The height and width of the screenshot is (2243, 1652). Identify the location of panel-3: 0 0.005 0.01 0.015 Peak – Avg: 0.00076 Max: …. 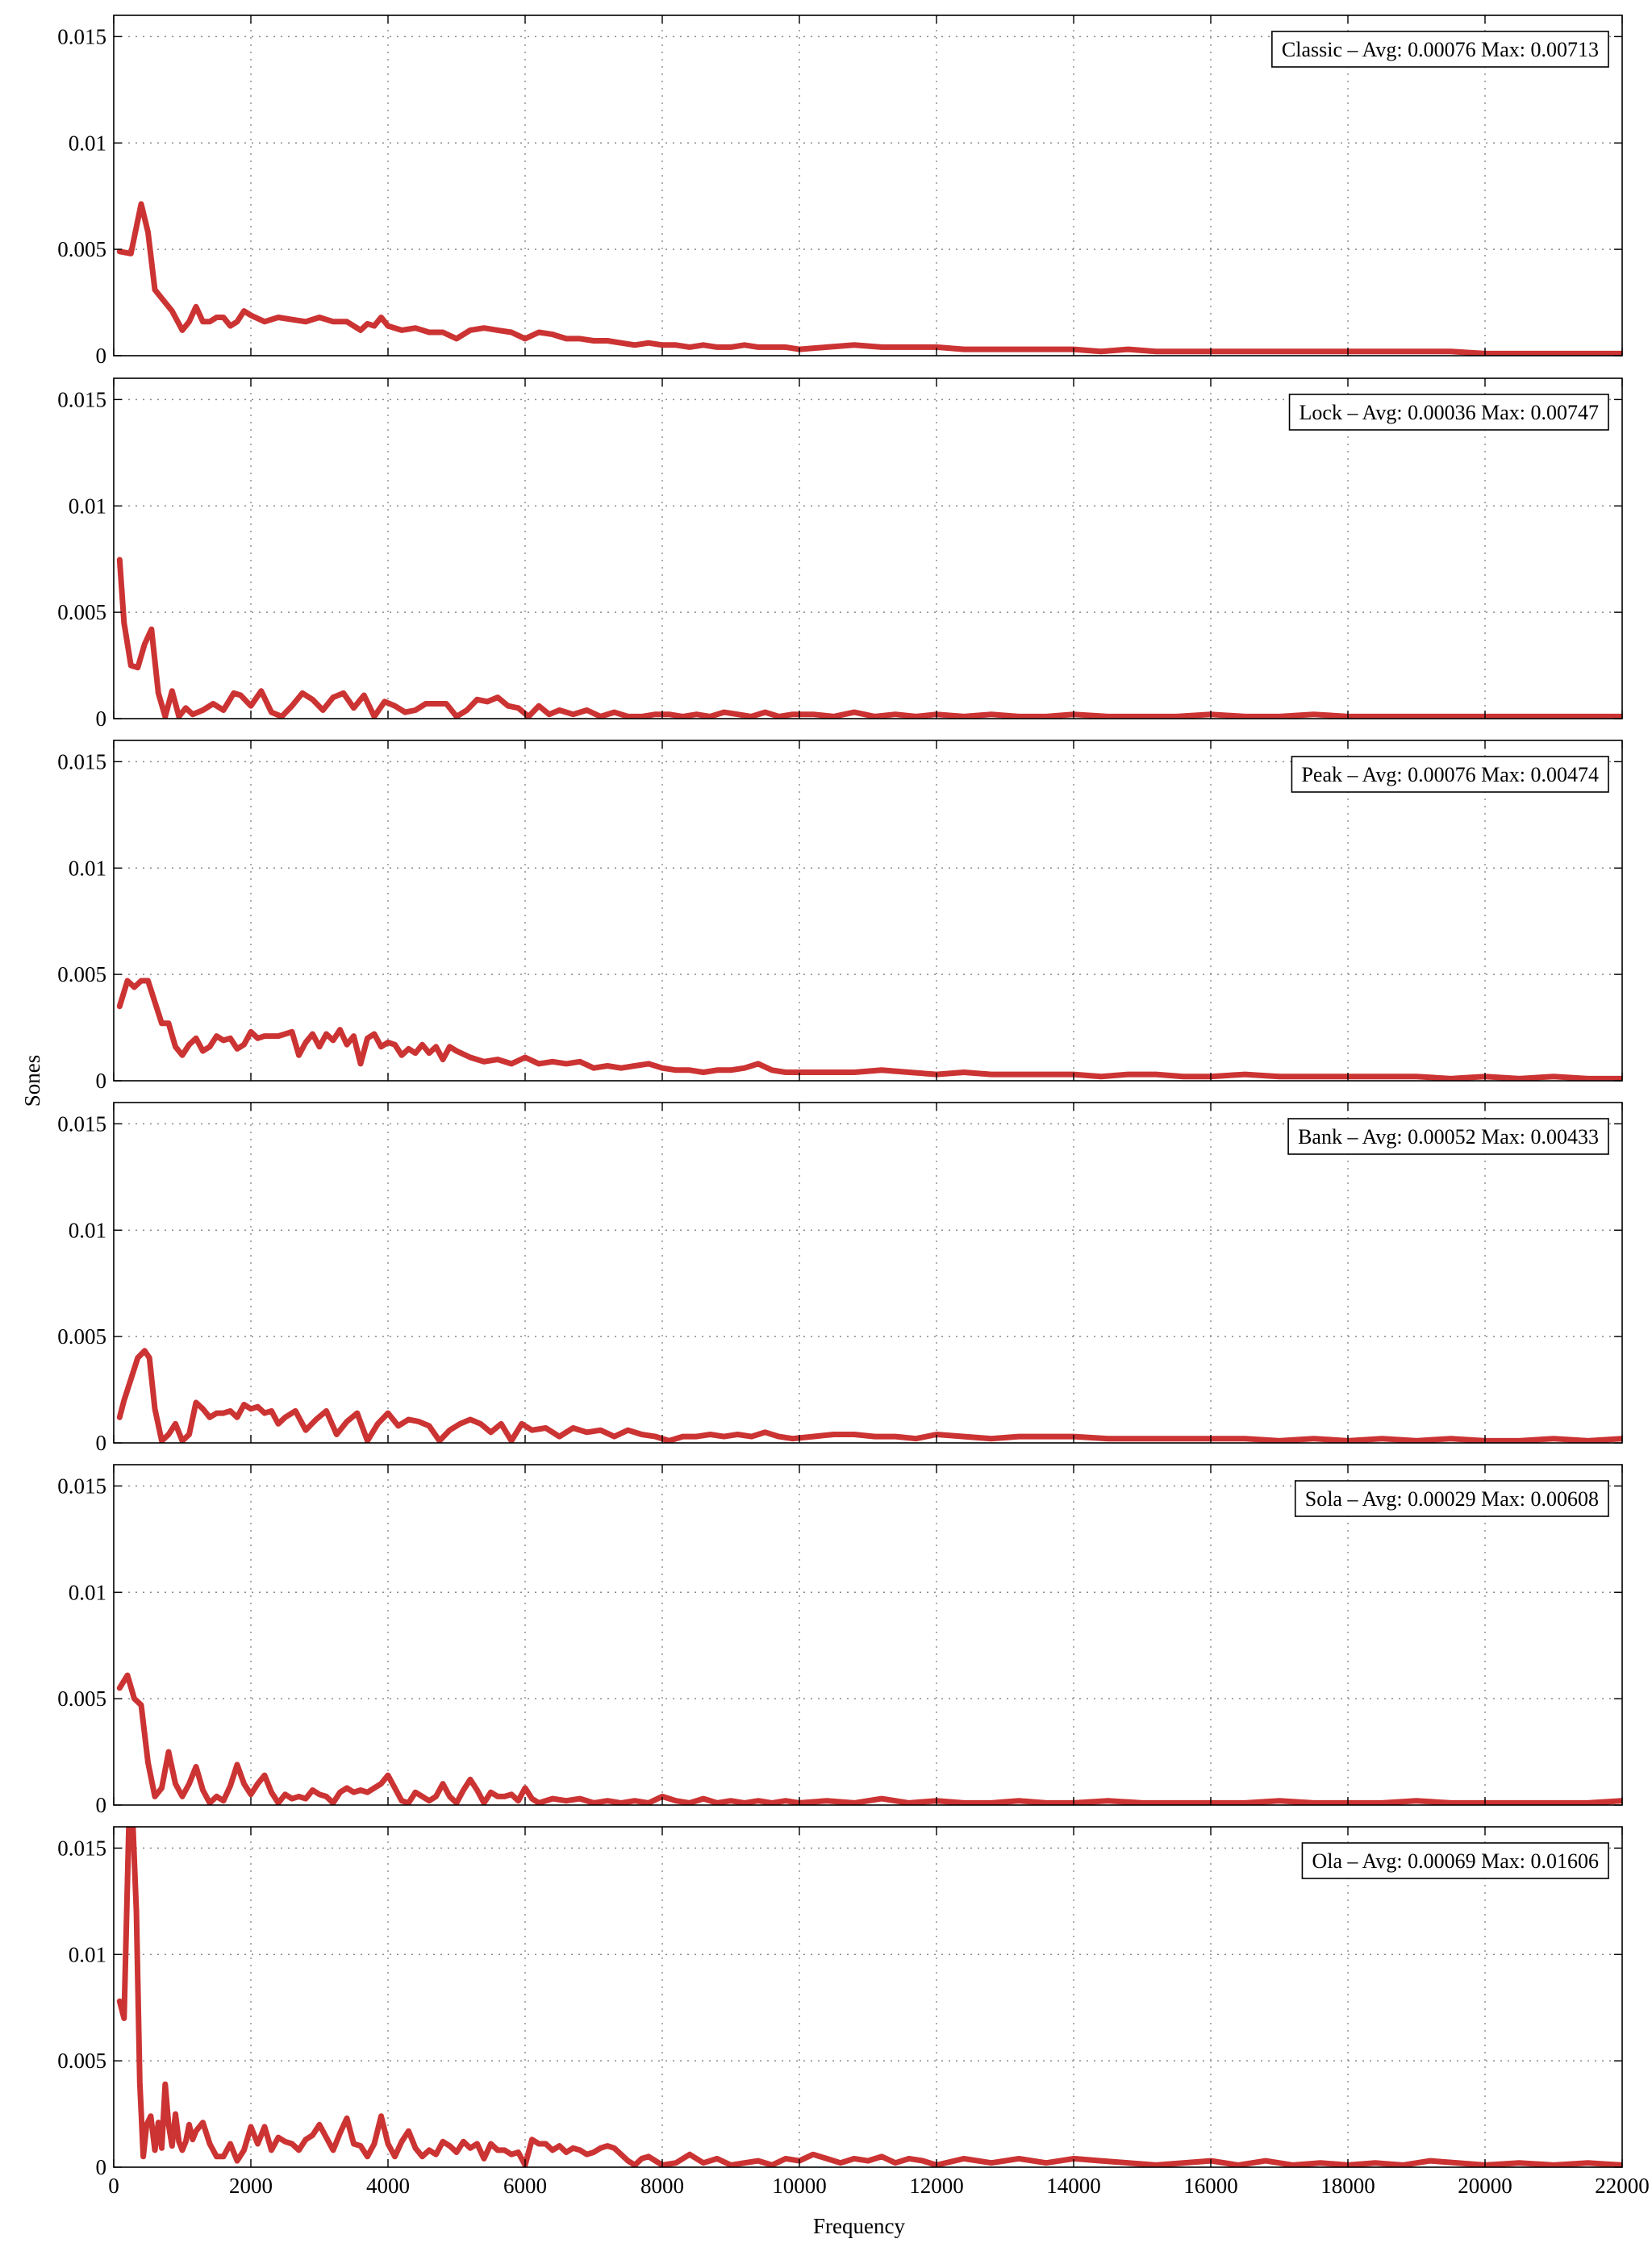
(840, 916).